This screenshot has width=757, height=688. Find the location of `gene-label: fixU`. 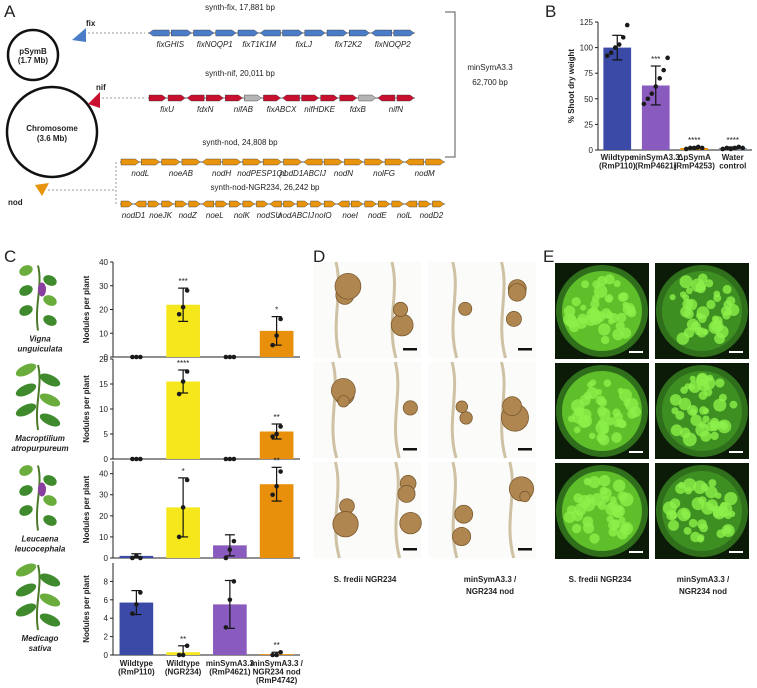

gene-label: fixU is located at coordinates (167, 109).